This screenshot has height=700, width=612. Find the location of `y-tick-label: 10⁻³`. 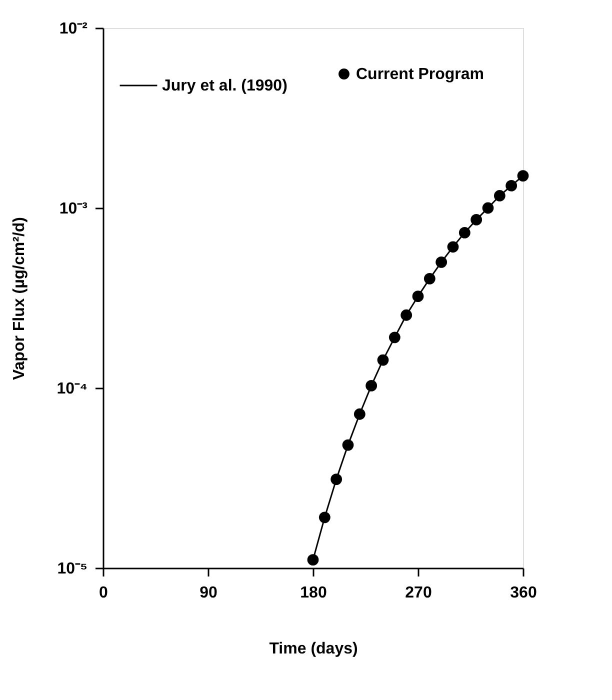

y-tick-label: 10⁻³ is located at coordinates (73, 209).